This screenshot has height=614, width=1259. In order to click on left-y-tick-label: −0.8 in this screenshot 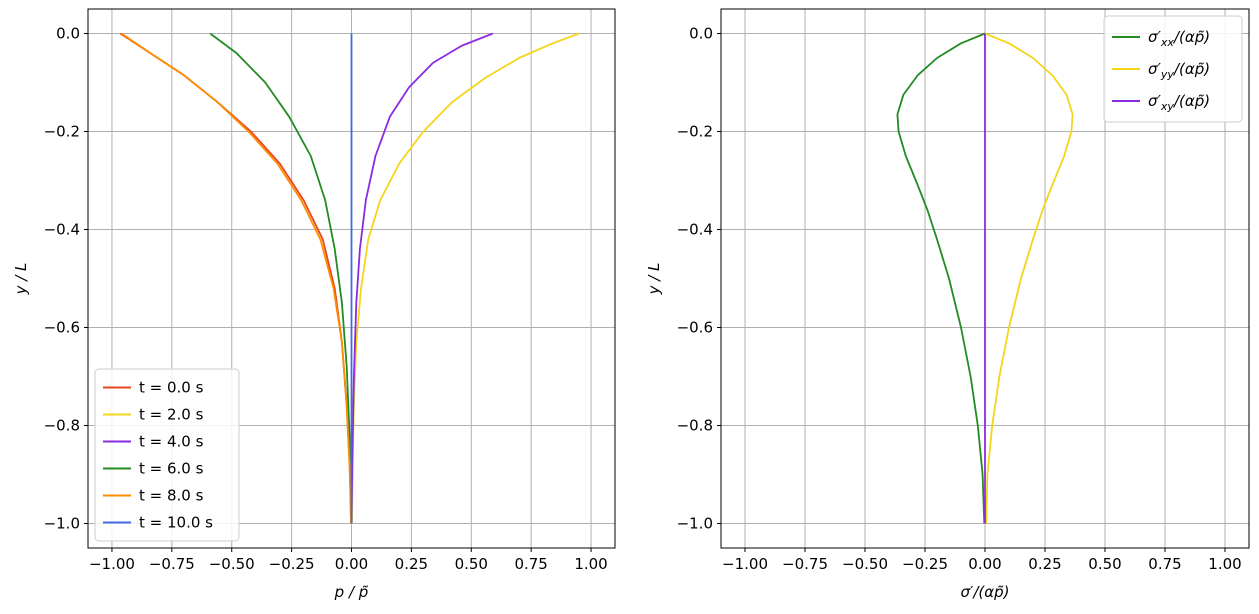, I will do `click(62, 426)`.